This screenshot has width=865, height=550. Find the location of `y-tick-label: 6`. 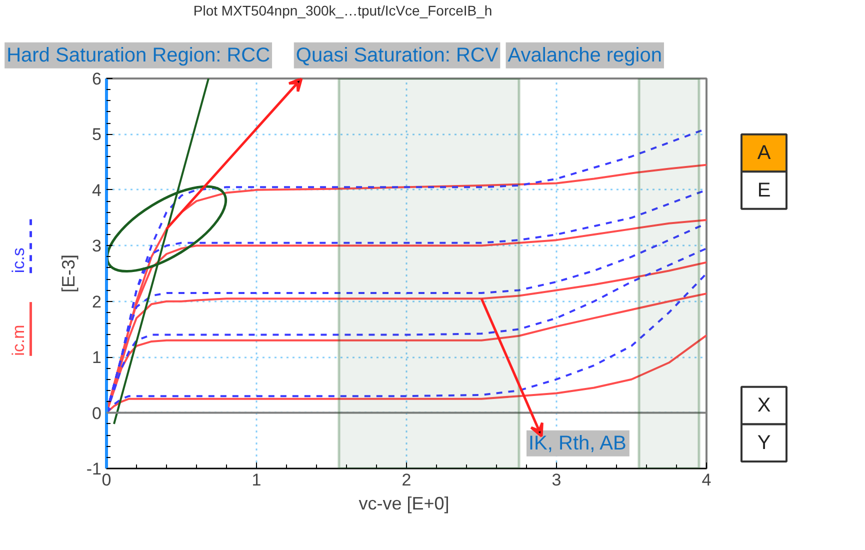

y-tick-label: 6 is located at coordinates (97, 79).